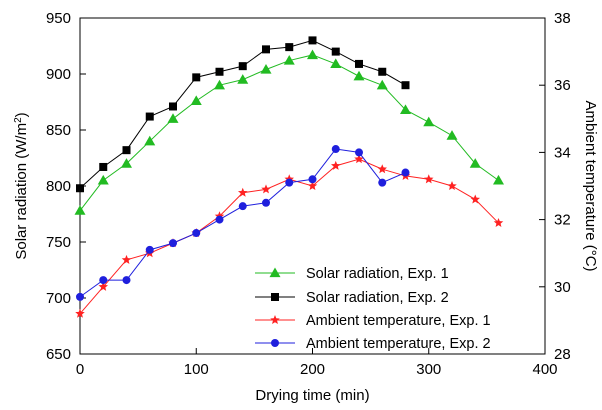  I want to click on x-tick-label: 400, so click(544, 369).